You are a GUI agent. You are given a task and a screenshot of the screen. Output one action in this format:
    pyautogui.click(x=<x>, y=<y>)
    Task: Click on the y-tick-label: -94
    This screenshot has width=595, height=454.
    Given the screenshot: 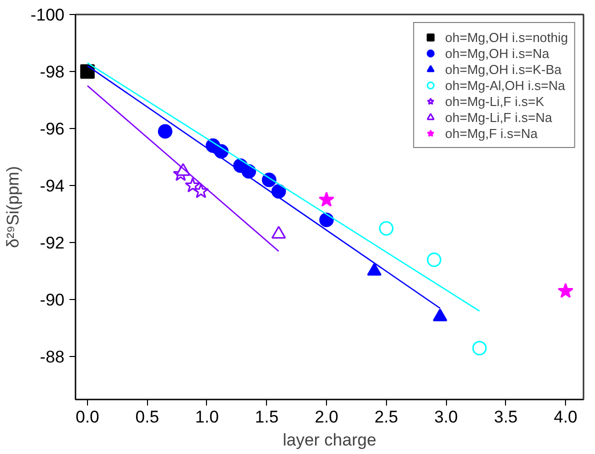 What is the action you would take?
    pyautogui.click(x=52, y=186)
    